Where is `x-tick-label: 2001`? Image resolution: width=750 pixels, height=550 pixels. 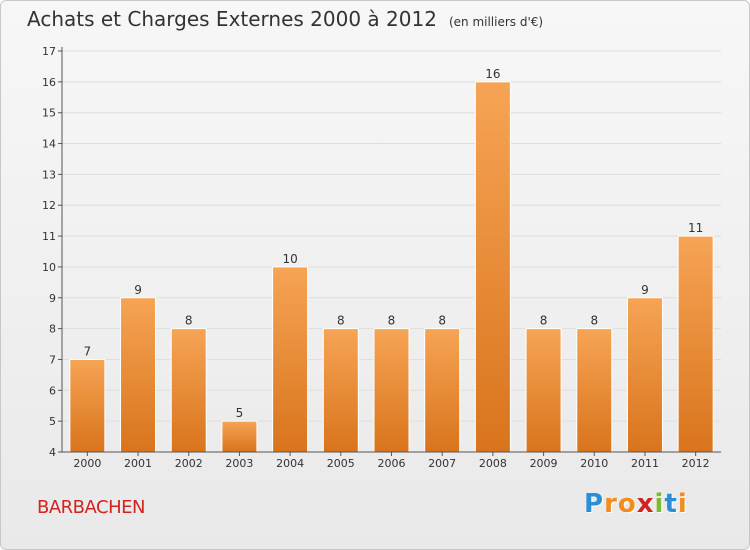 x-tick-label: 2001 is located at coordinates (138, 463).